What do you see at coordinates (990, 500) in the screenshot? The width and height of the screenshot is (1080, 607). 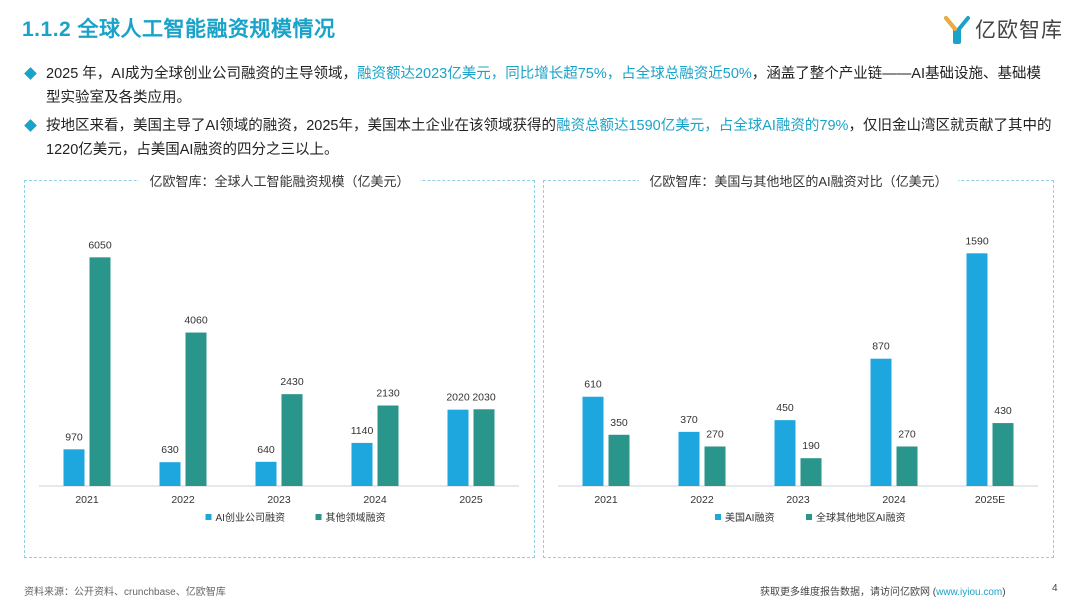 I see `x-tick-label: 2025E` at bounding box center [990, 500].